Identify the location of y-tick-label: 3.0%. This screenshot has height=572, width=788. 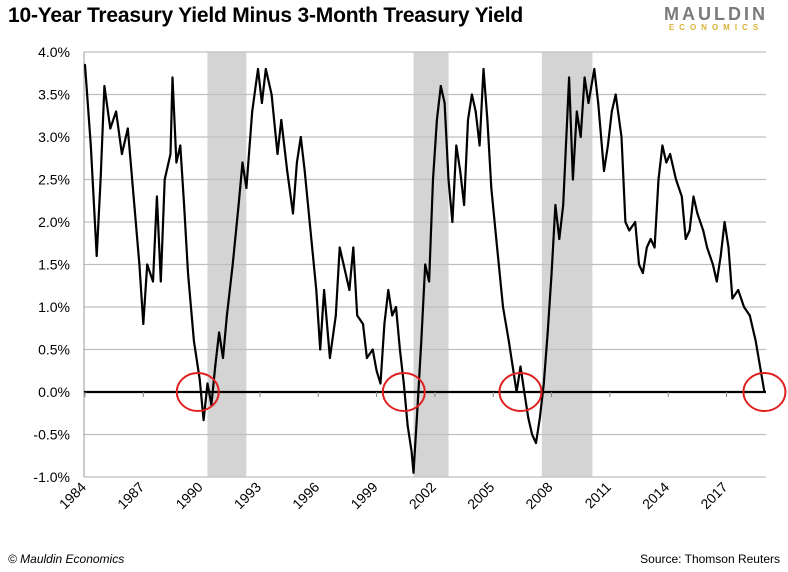
(54, 137).